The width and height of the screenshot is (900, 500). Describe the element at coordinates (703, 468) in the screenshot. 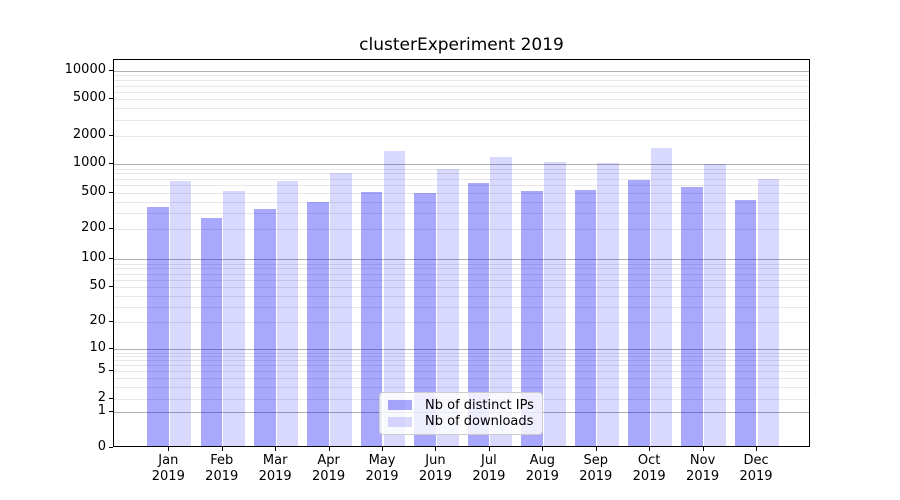

I see `x-axis-tick-label: Nov 2019` at that location.